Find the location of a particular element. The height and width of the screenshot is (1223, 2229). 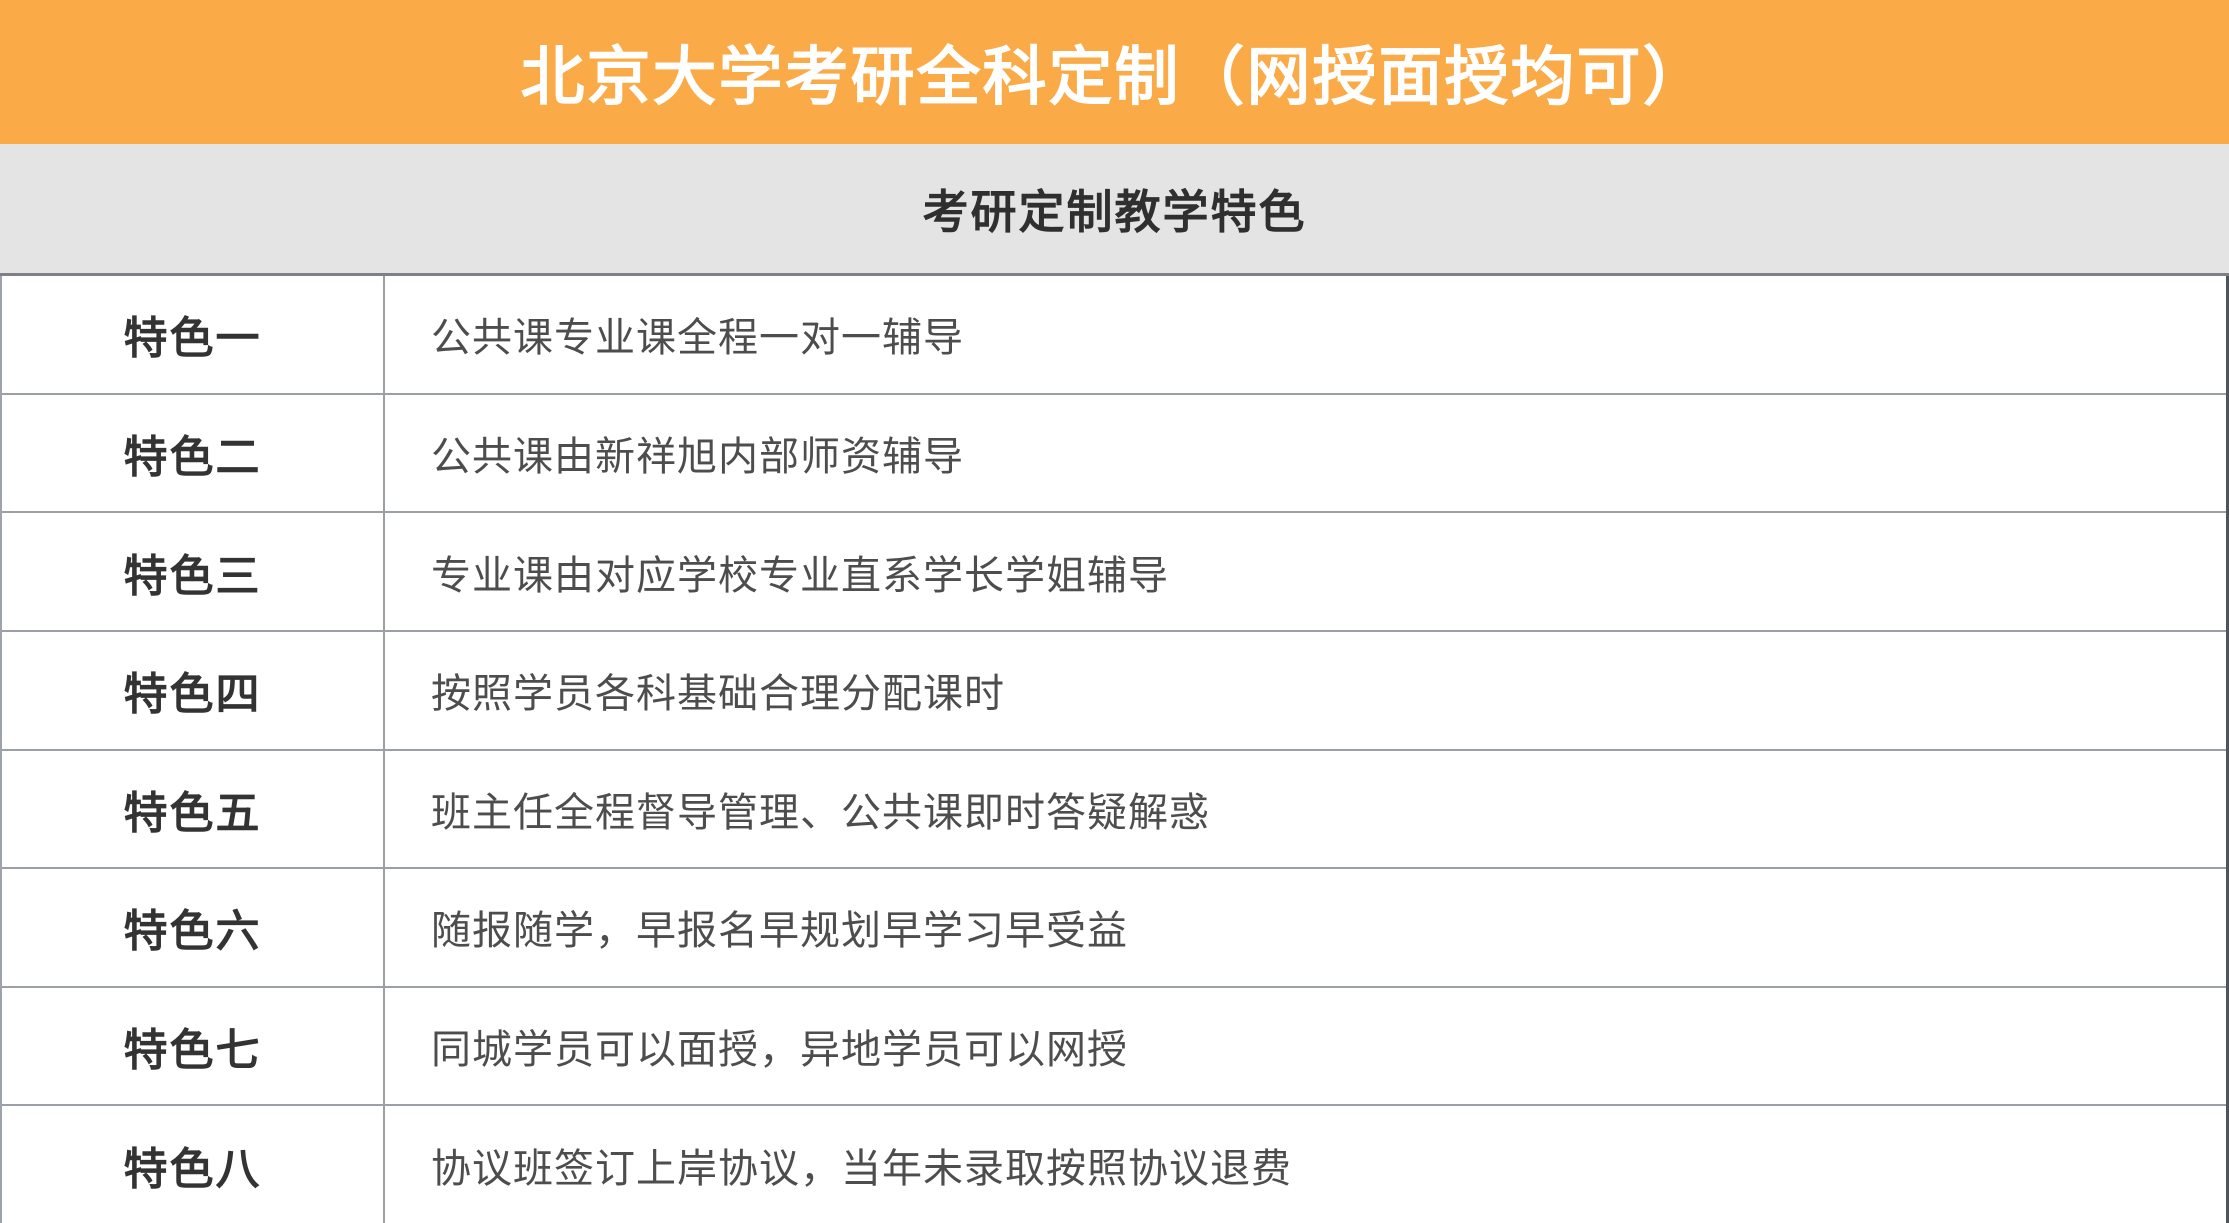

table-row: 特色三 专业课由对应学校专业直系学长学姐辅导 is located at coordinates (1114, 572).